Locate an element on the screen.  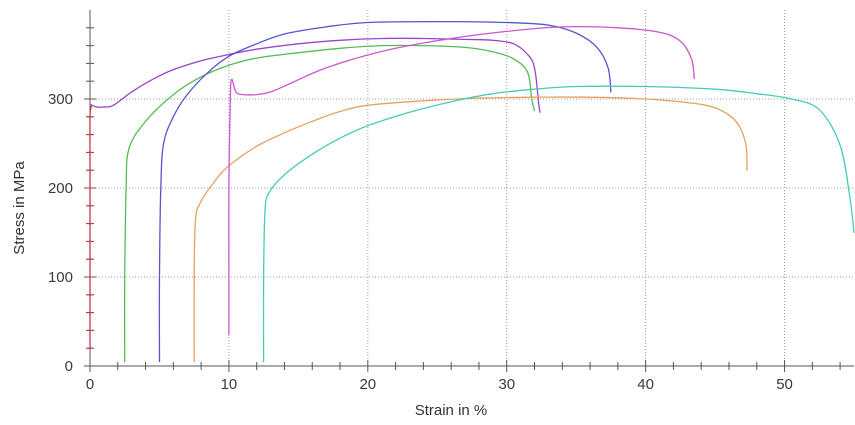
x-axis-title: Strain in % is located at coordinates (451, 410).